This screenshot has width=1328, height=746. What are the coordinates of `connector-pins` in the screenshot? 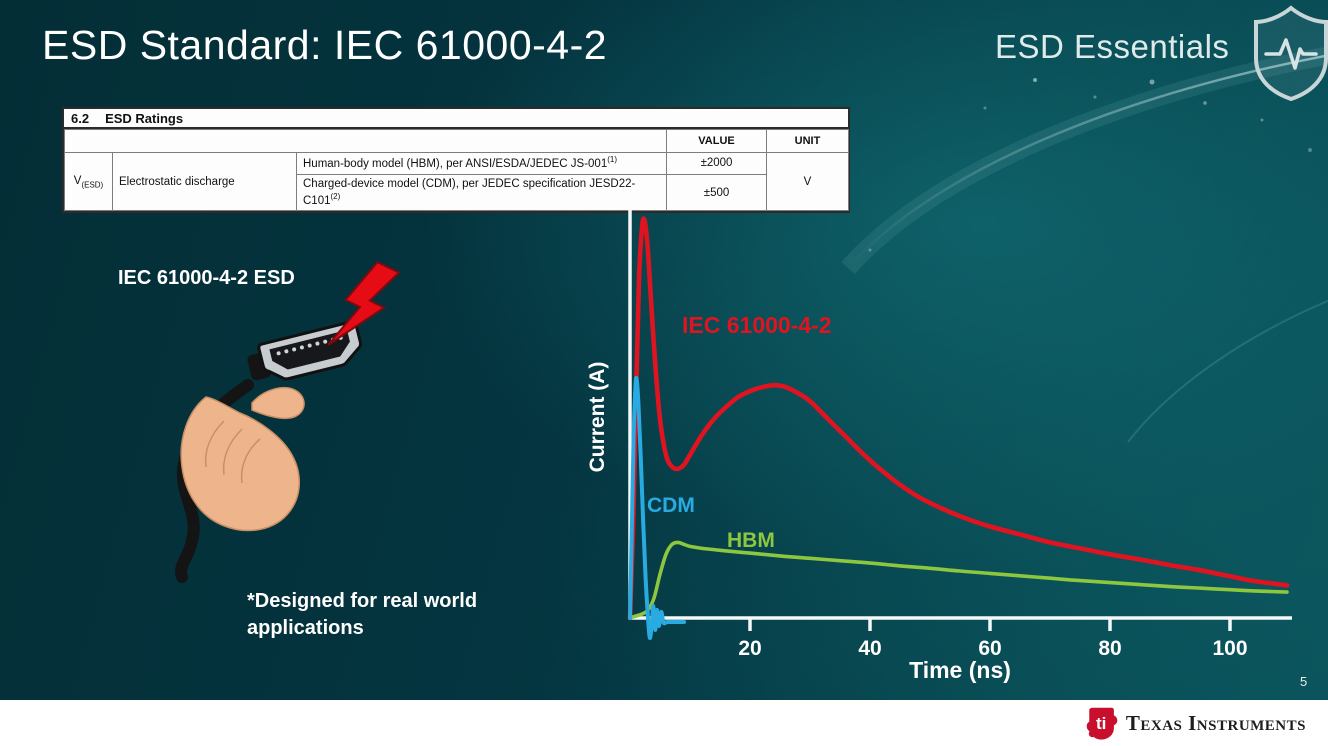 It's located at (309, 345).